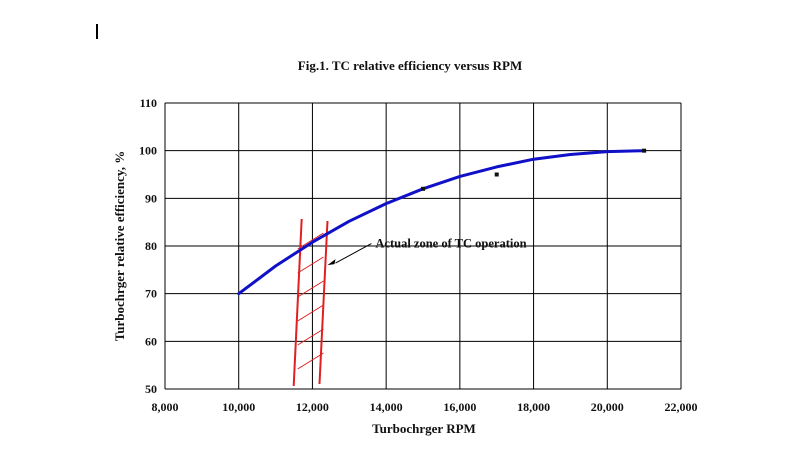 This screenshot has height=450, width=800. What do you see at coordinates (424, 428) in the screenshot?
I see `x-axis-label: Turbochrger RPM` at bounding box center [424, 428].